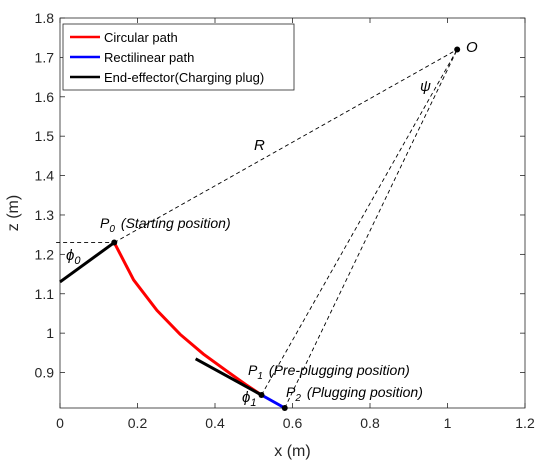 Image resolution: width=550 pixels, height=466 pixels. I want to click on x-tick-label: 0.6, so click(293, 423).